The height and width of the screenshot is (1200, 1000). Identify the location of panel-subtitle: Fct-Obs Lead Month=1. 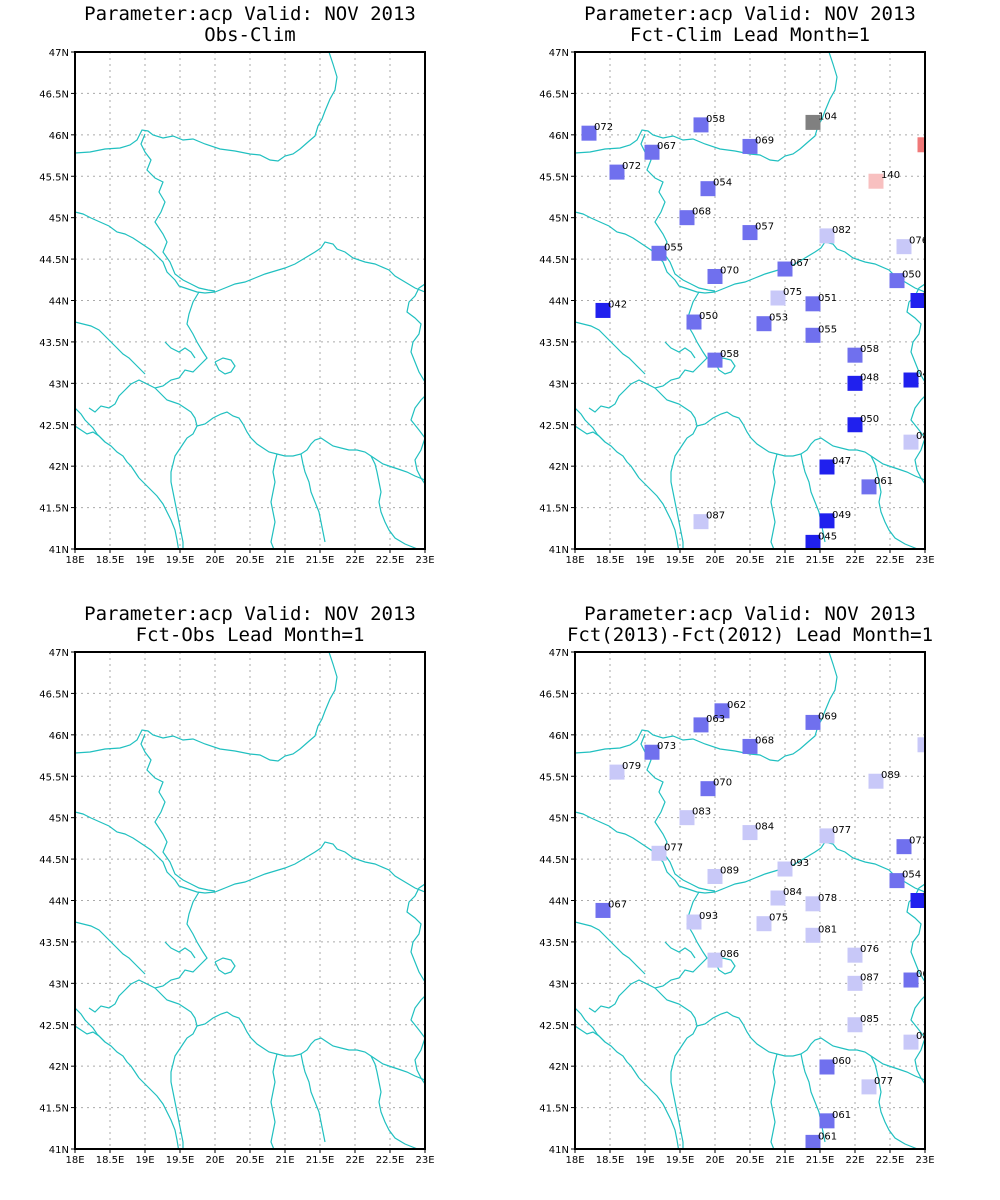
(250, 635).